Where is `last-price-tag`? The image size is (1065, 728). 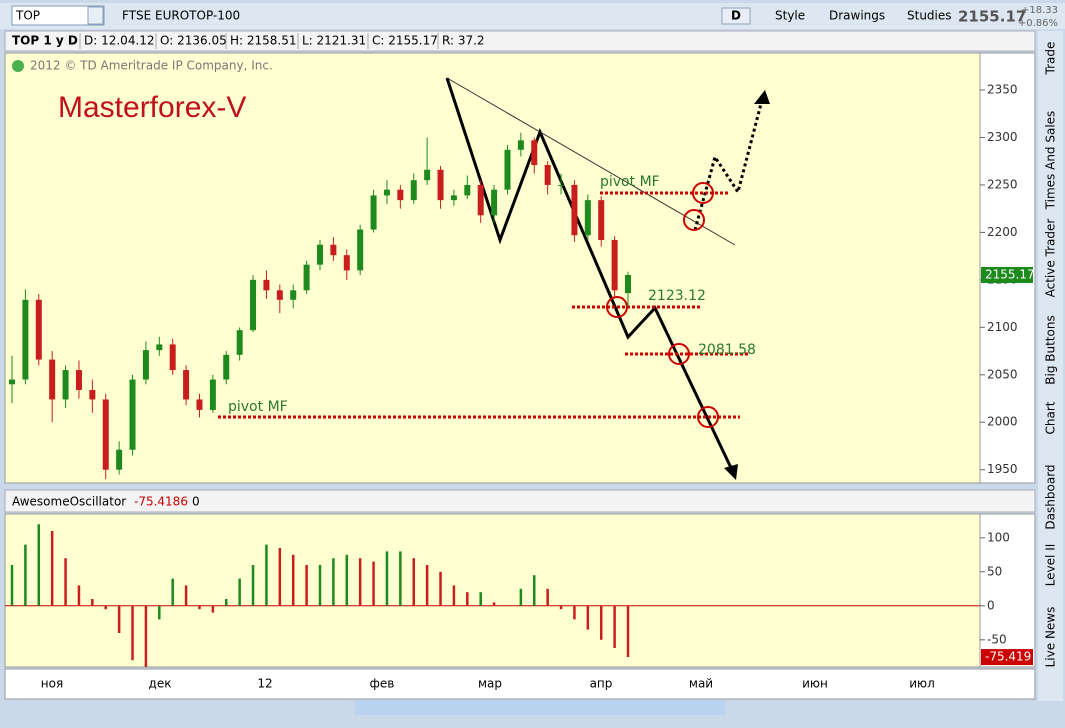 last-price-tag is located at coordinates (1007, 274).